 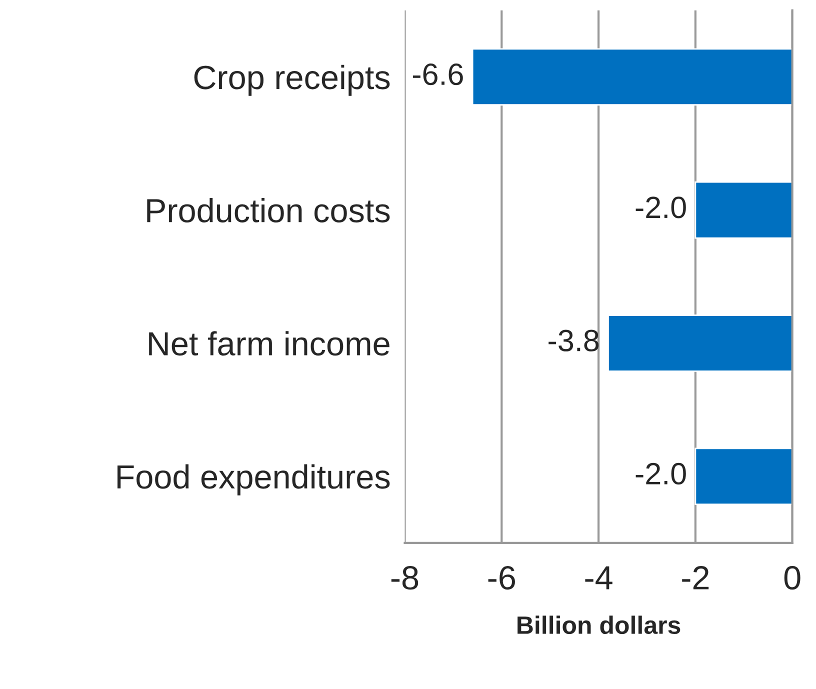 What do you see at coordinates (292, 80) in the screenshot?
I see `y-tick-label: Crop receipts` at bounding box center [292, 80].